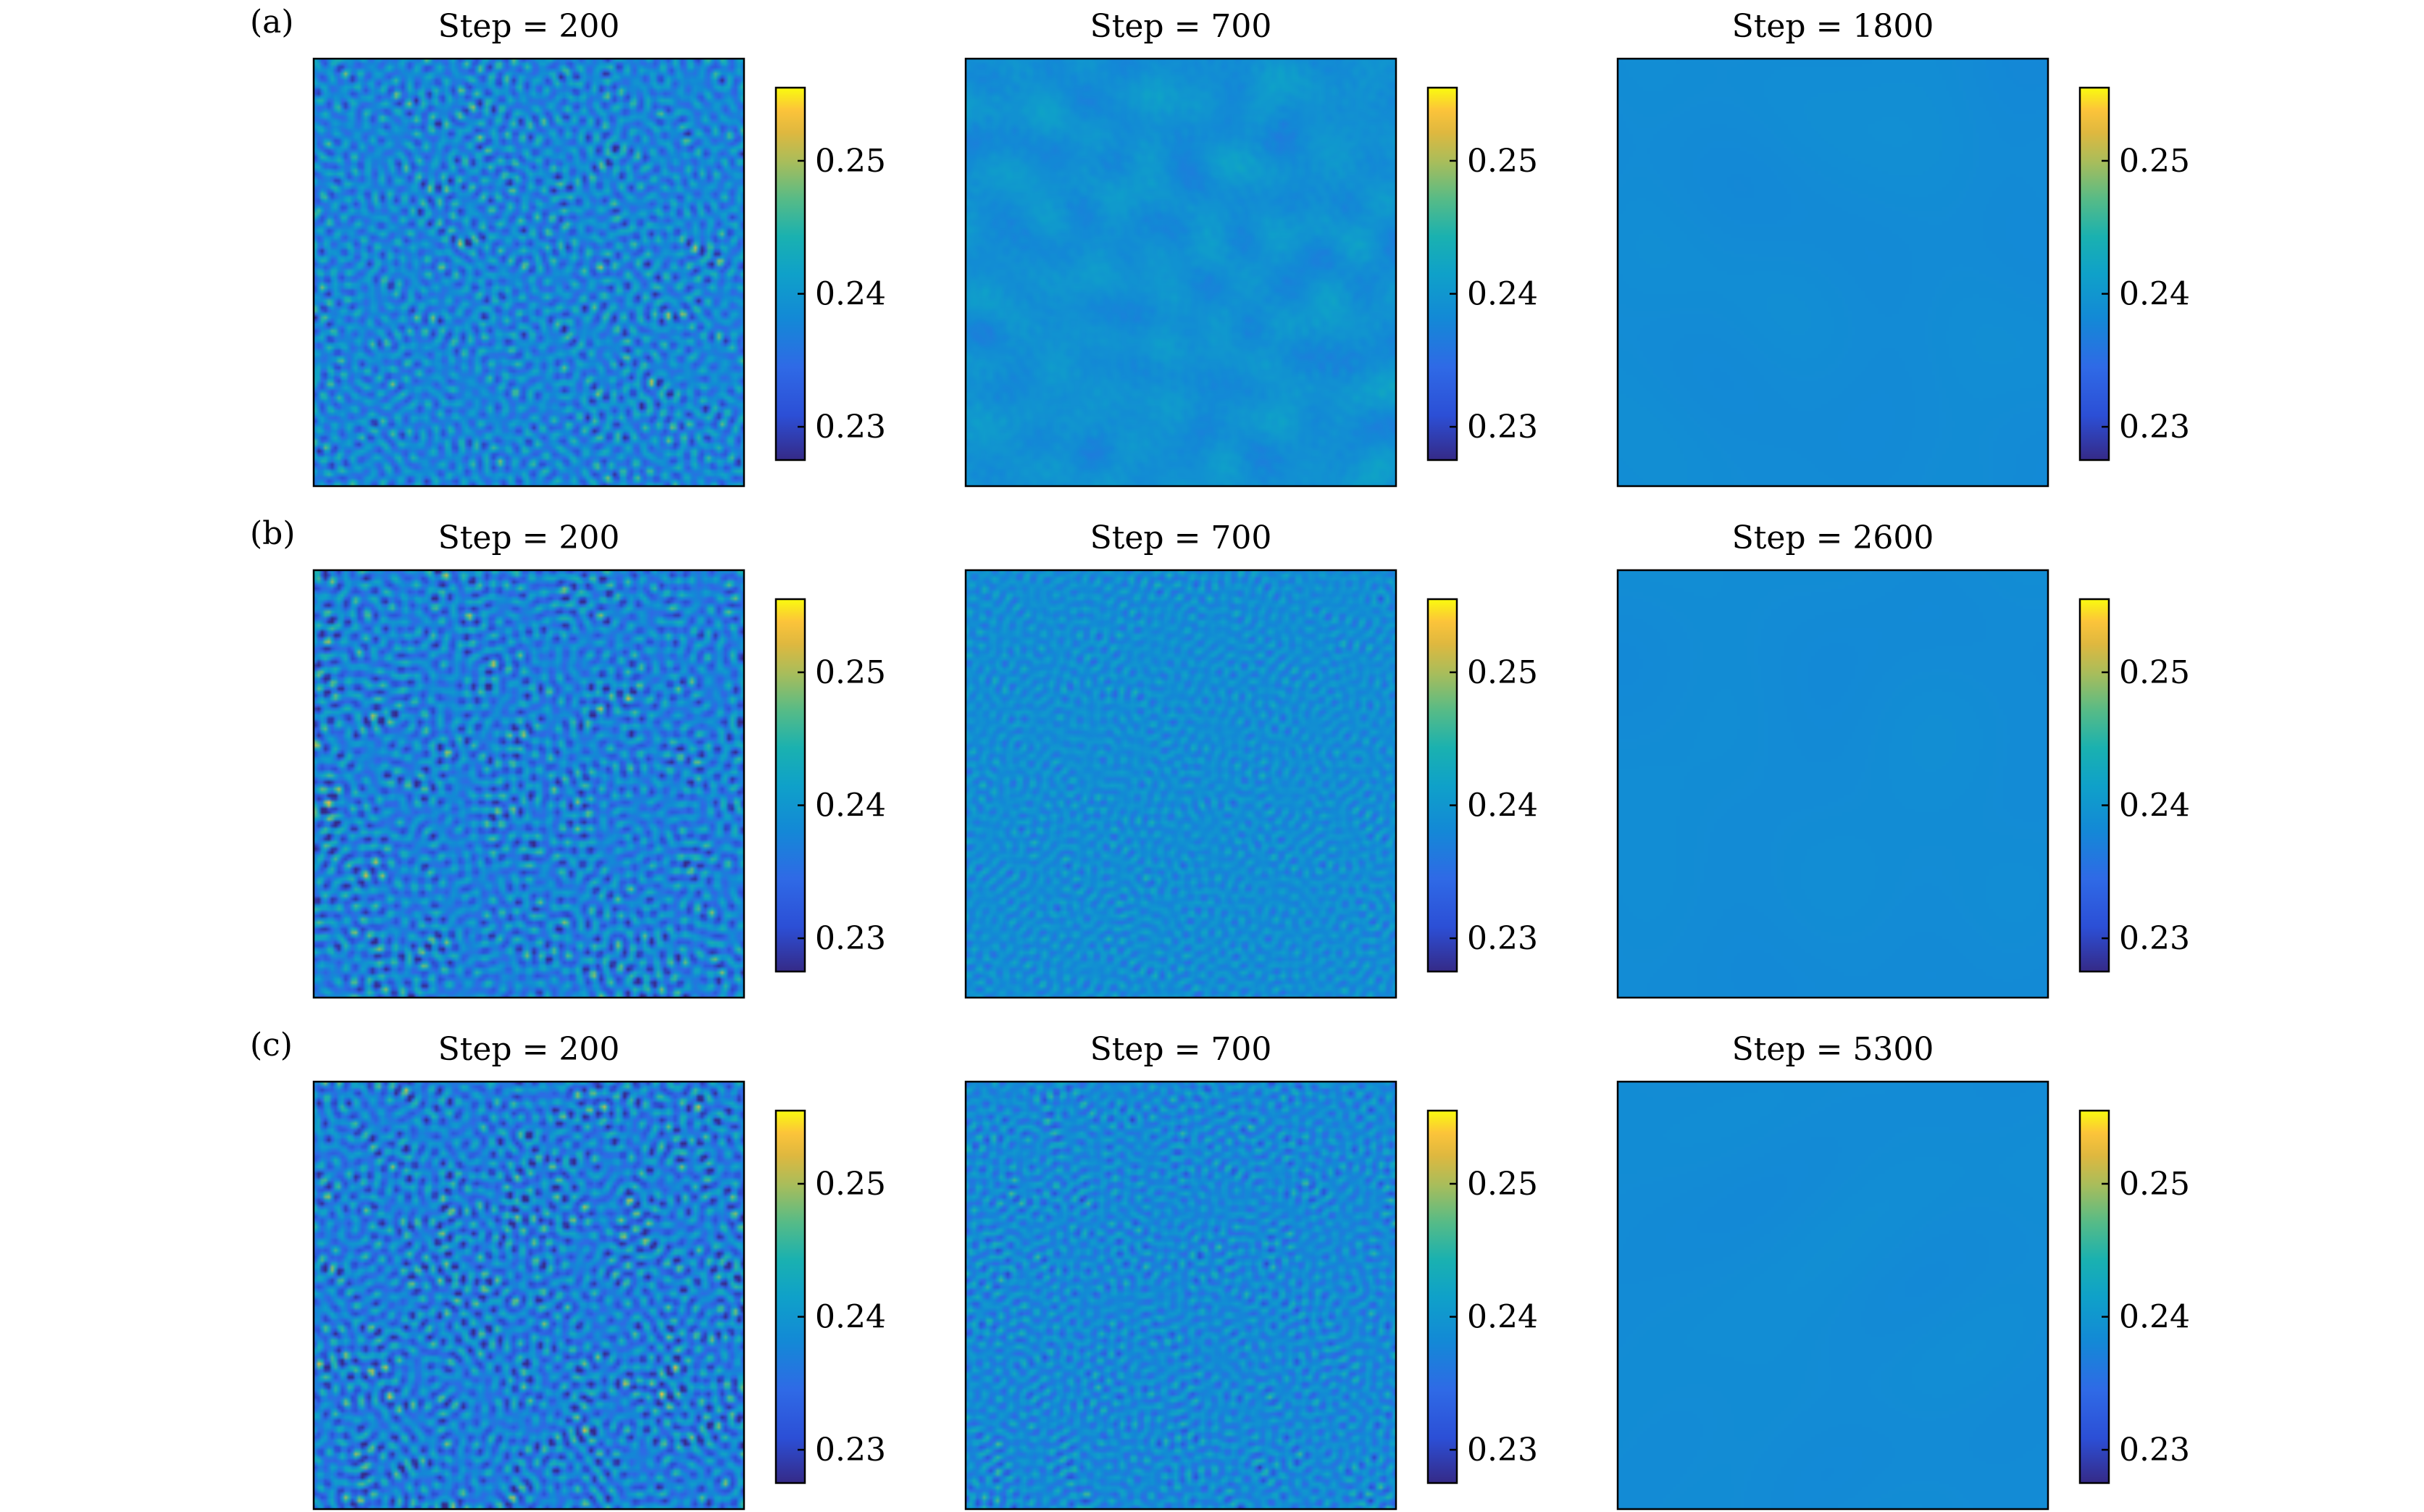 The image size is (2424, 1512). What do you see at coordinates (1833, 1049) in the screenshot?
I see `panel-title: Step = 5300` at bounding box center [1833, 1049].